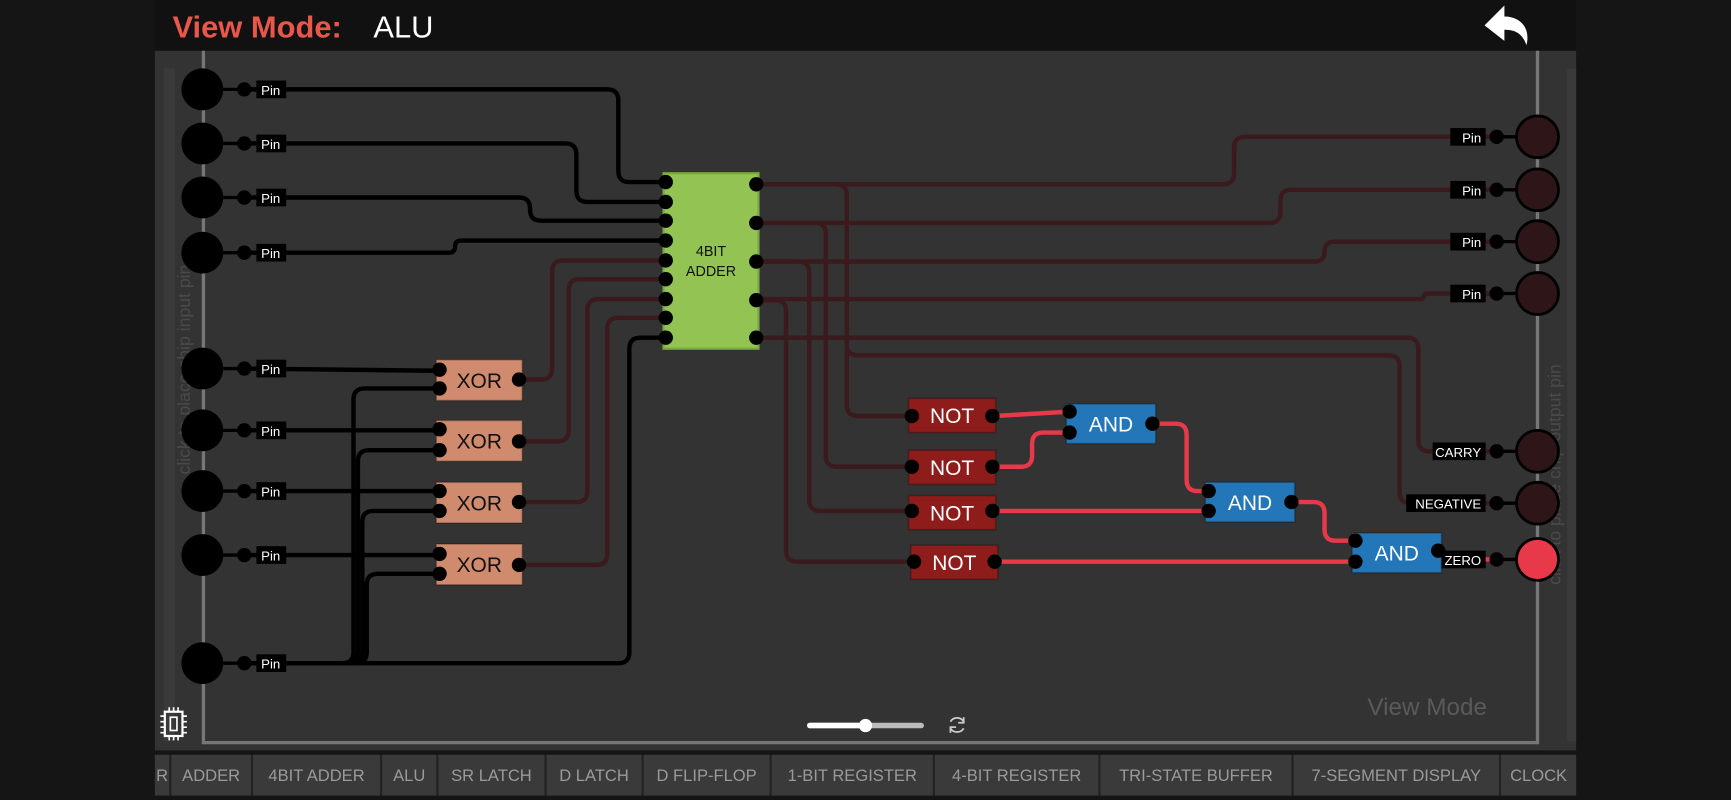 The image size is (1731, 800). Describe the element at coordinates (162, 775) in the screenshot. I see `tab-r: R` at that location.